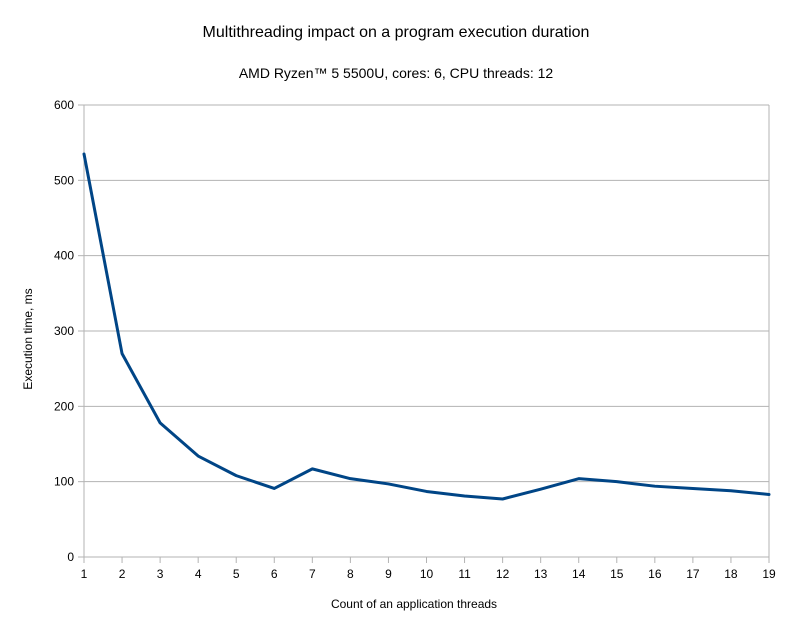  I want to click on y-tick-label: 0, so click(70, 557).